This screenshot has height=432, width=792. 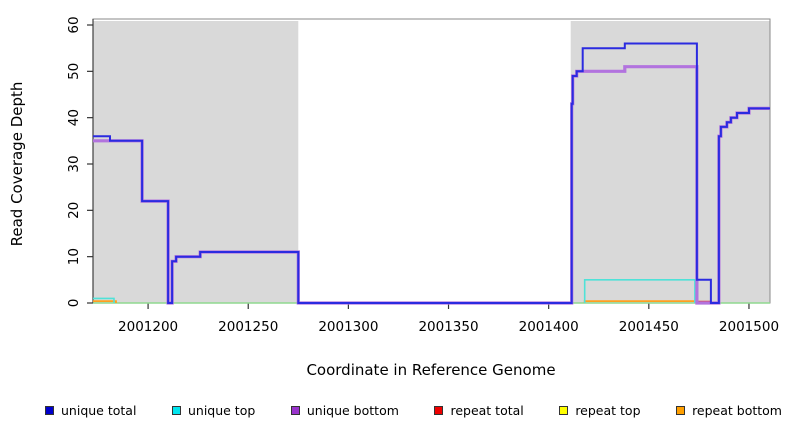 What do you see at coordinates (74, 256) in the screenshot?
I see `y-tick-label: 10` at bounding box center [74, 256].